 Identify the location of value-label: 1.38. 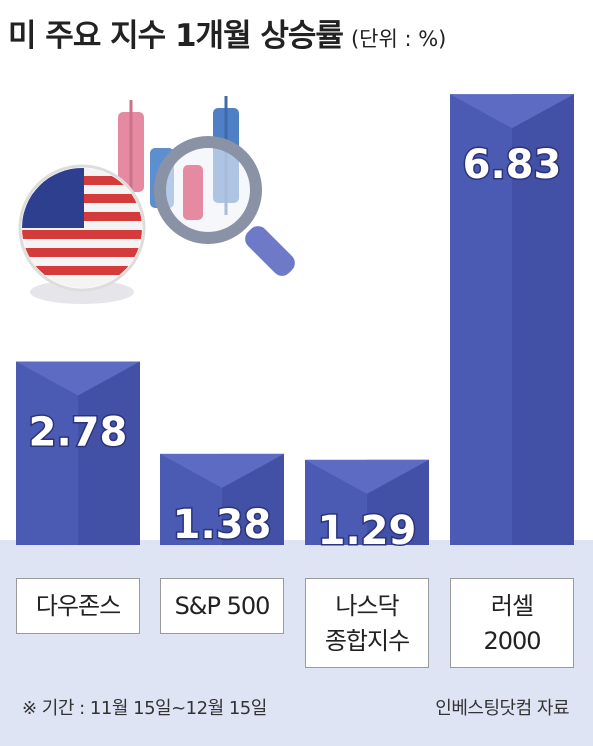
(222, 525).